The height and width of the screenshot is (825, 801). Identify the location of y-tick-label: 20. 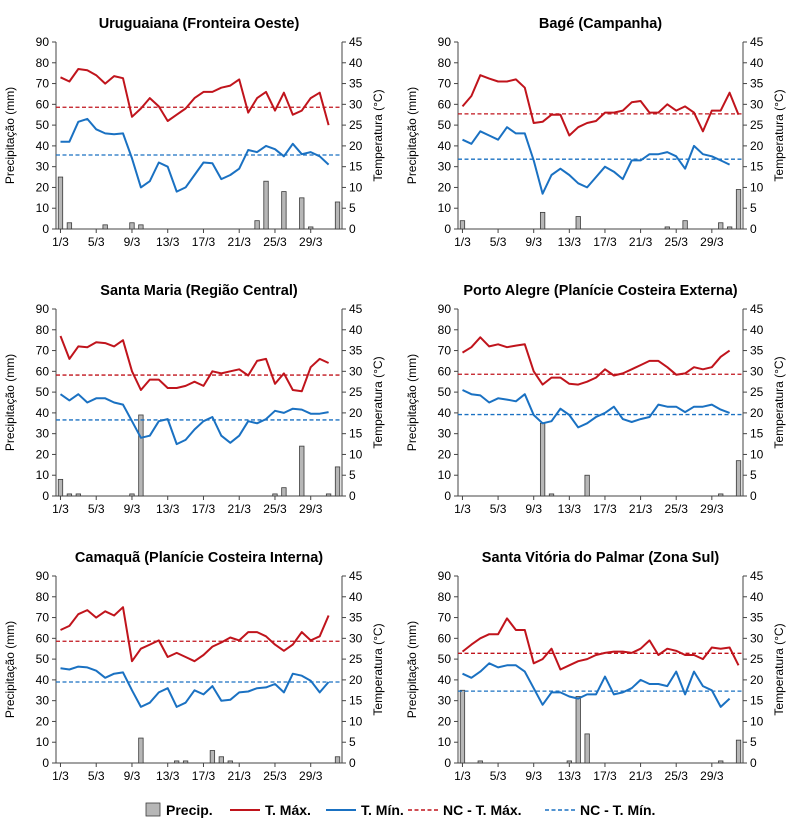
(43, 454).